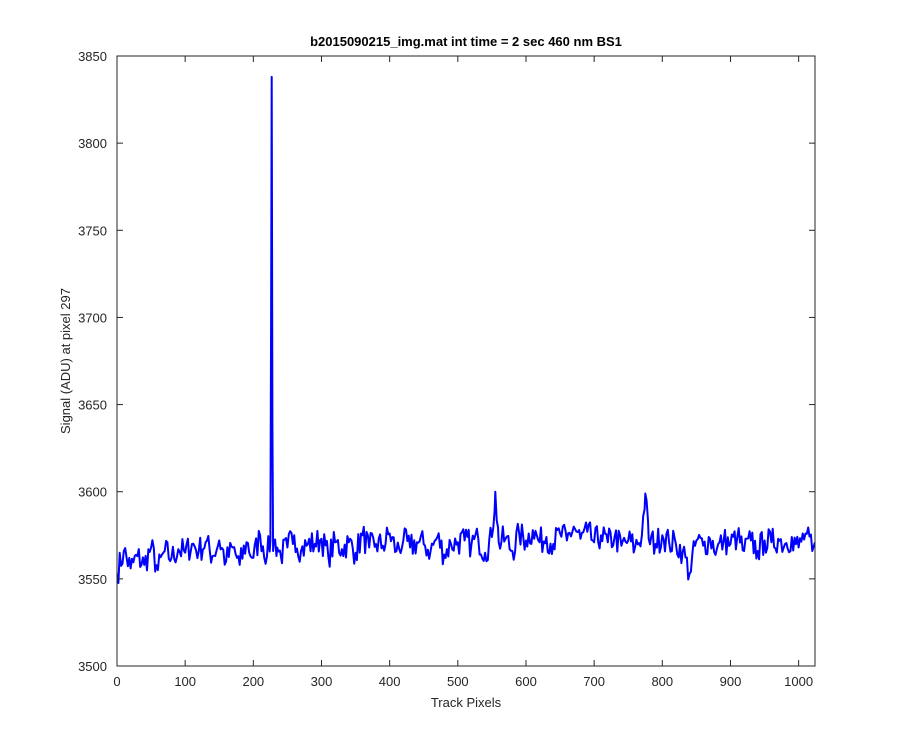  I want to click on y-axis-title: Signal (ADU) at pixel 297, so click(65, 361).